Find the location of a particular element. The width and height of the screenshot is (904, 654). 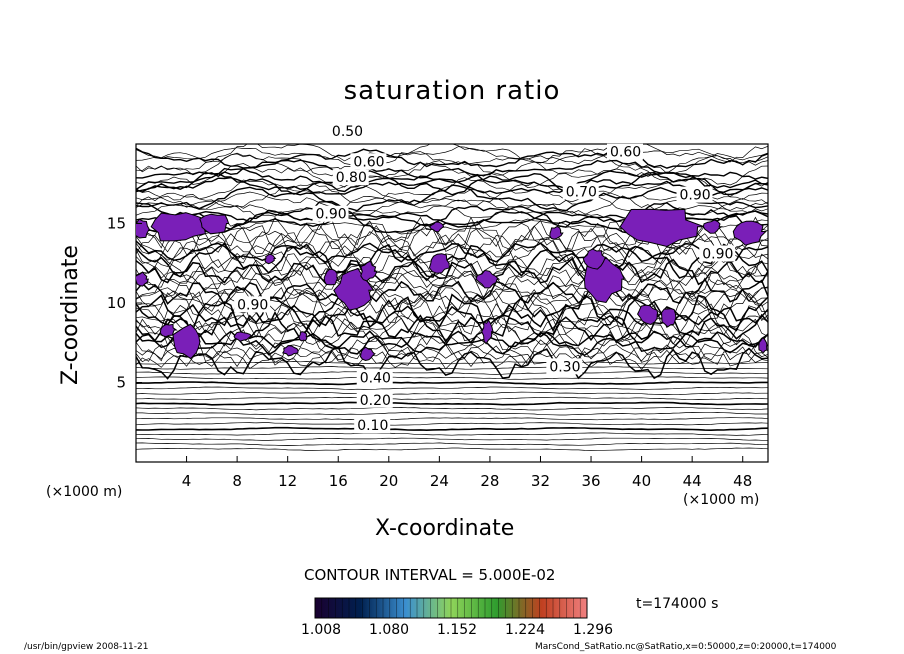

x-tick-label: 16 is located at coordinates (338, 481).